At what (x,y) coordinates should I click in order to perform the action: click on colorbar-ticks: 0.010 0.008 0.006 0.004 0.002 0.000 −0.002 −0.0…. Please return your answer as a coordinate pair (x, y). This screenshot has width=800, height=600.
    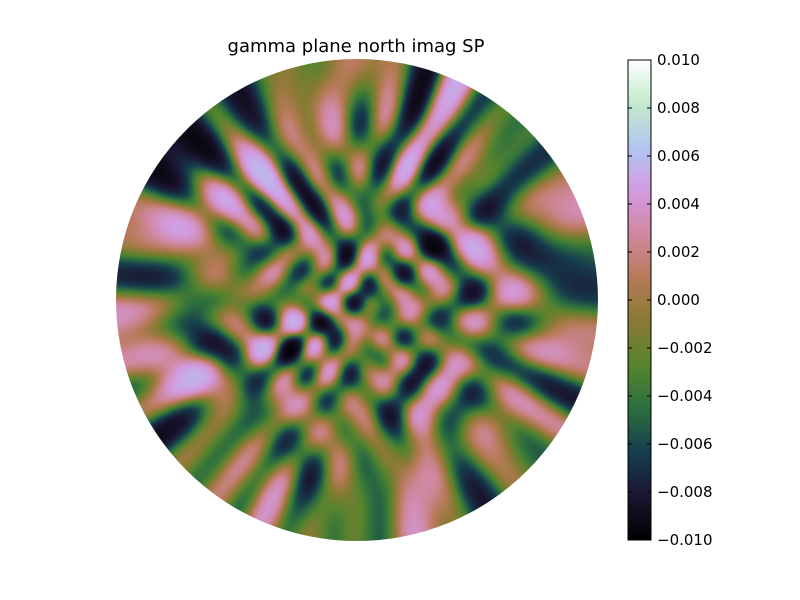
    Looking at the image, I should click on (670, 300).